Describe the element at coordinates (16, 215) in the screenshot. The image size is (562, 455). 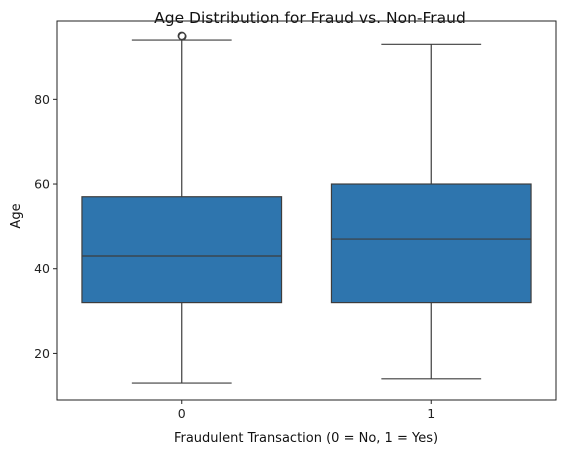
I see `y-axis-title: Age` at that location.